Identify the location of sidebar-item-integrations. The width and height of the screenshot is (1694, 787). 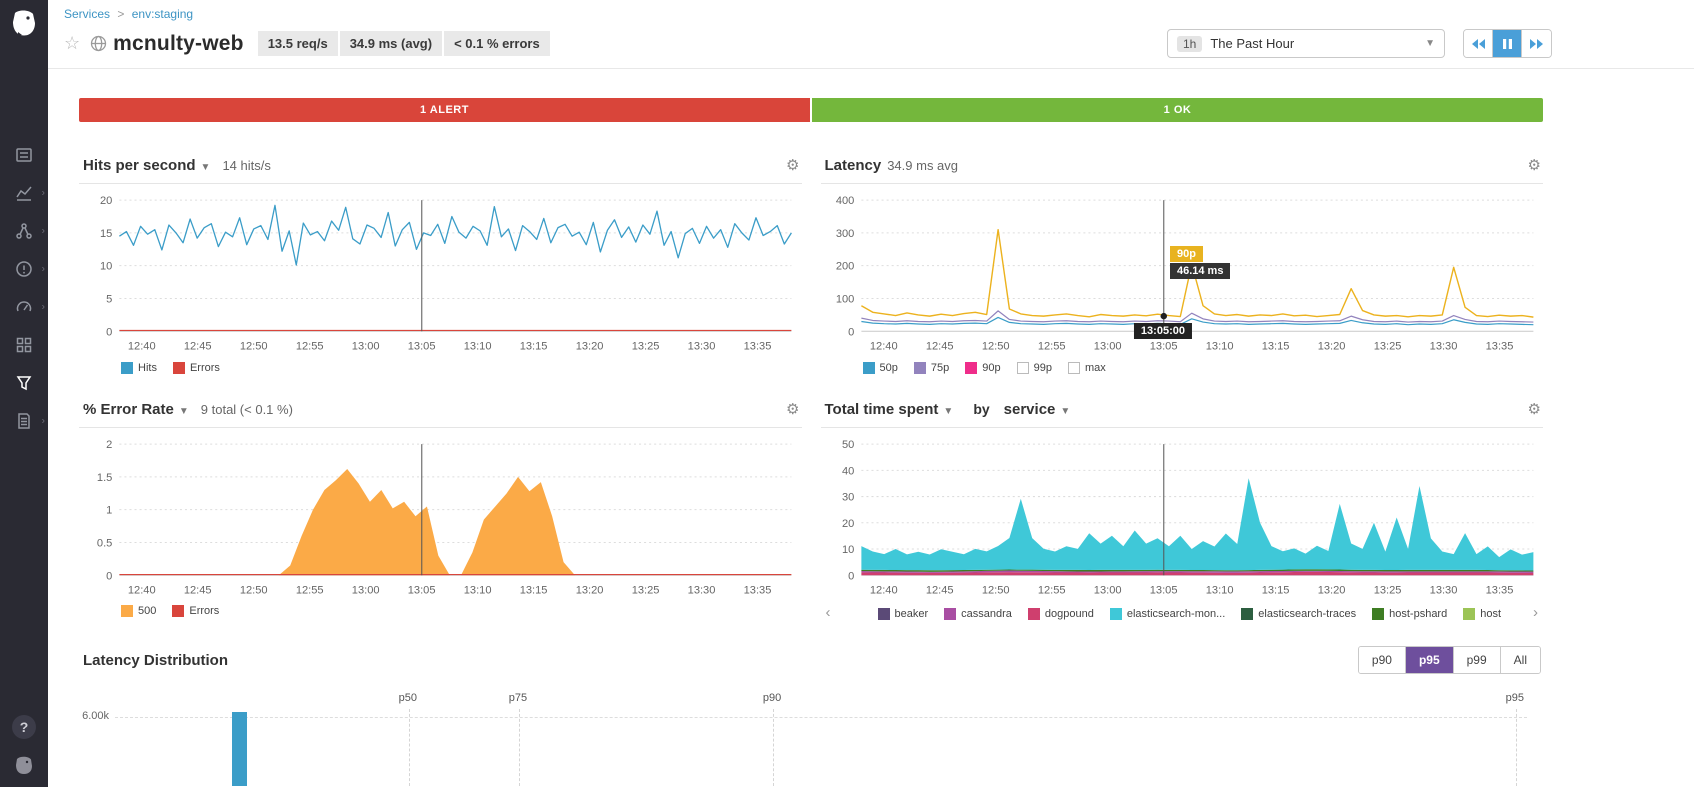
(24, 345).